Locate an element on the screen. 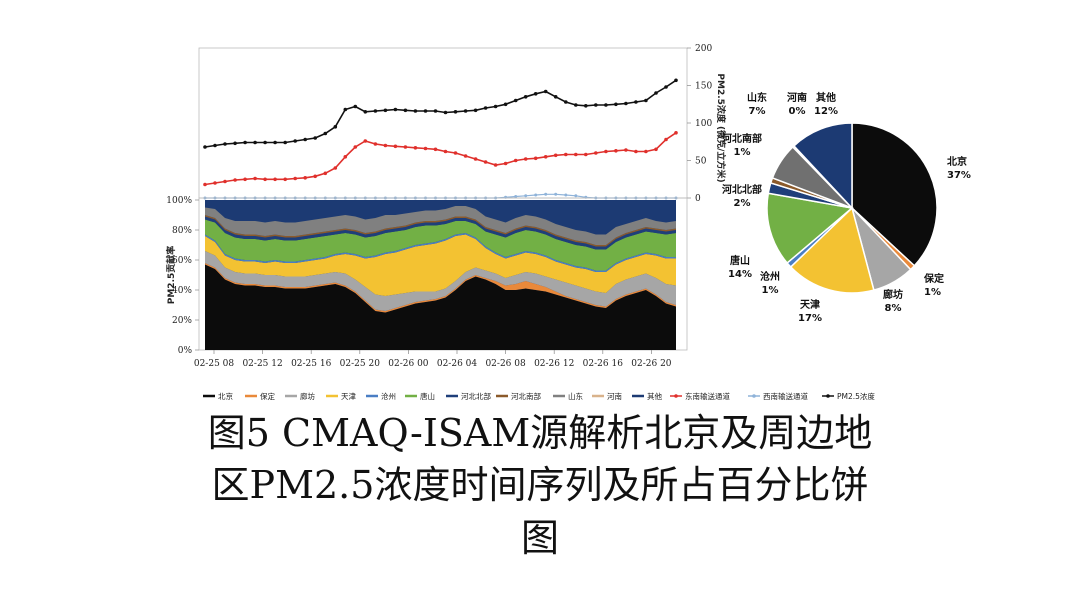 Image resolution: width=1080 pixels, height=599 pixels. point-PM2-5浓度-1 is located at coordinates (215, 145).